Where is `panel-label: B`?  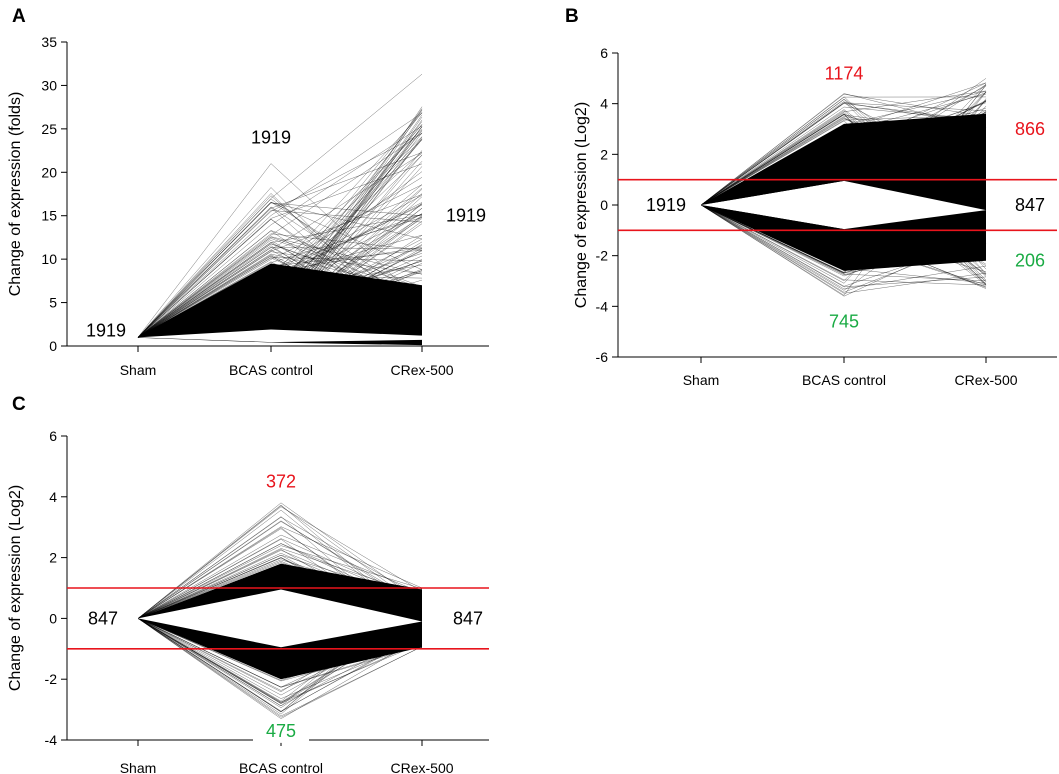 panel-label: B is located at coordinates (572, 16).